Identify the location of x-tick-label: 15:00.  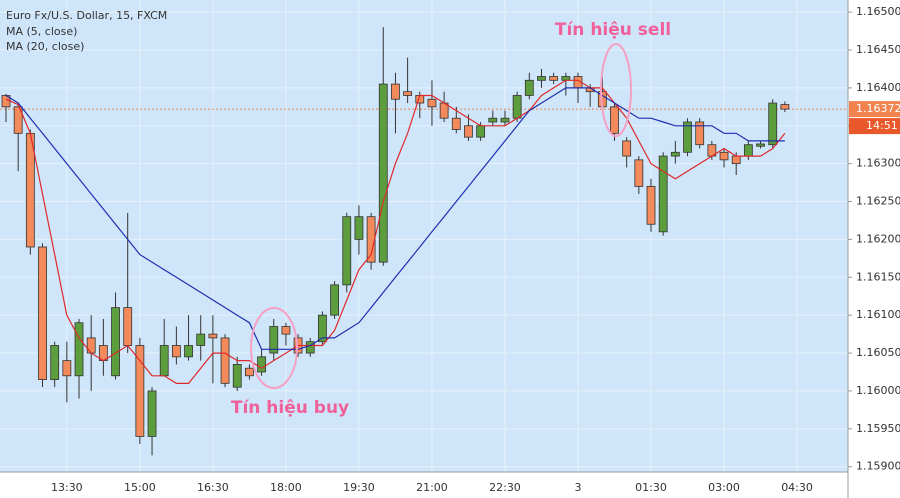
(140, 487).